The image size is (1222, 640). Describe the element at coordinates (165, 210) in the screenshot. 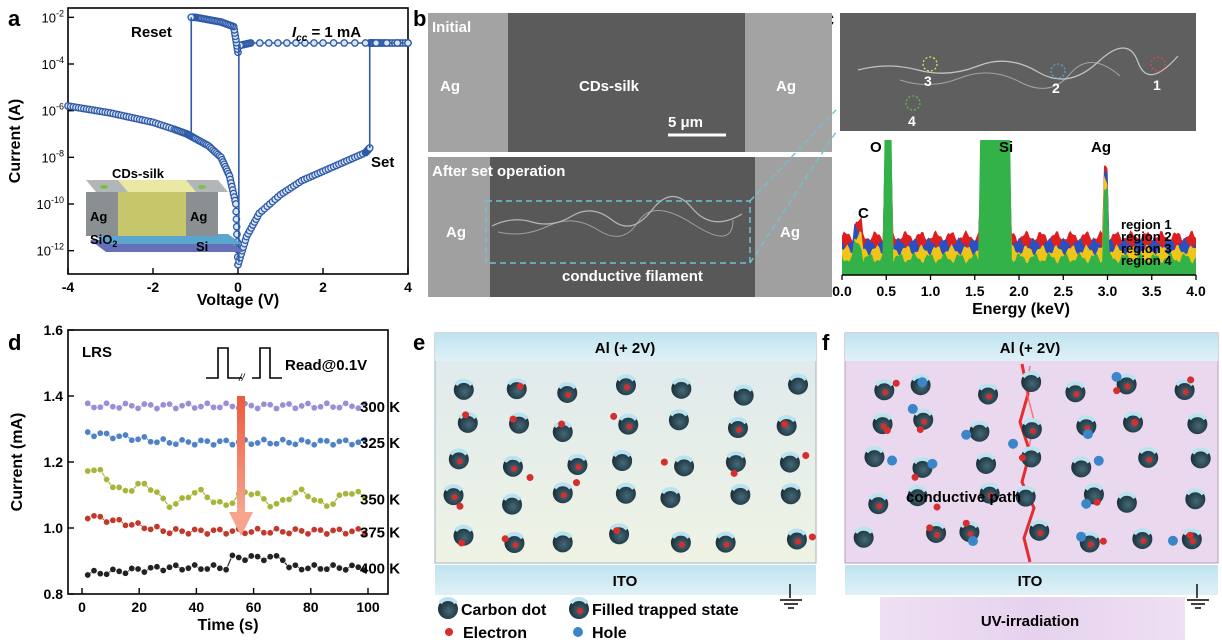

I see `device-inset: CDs-silk Ag Ag SiO2 Si` at that location.